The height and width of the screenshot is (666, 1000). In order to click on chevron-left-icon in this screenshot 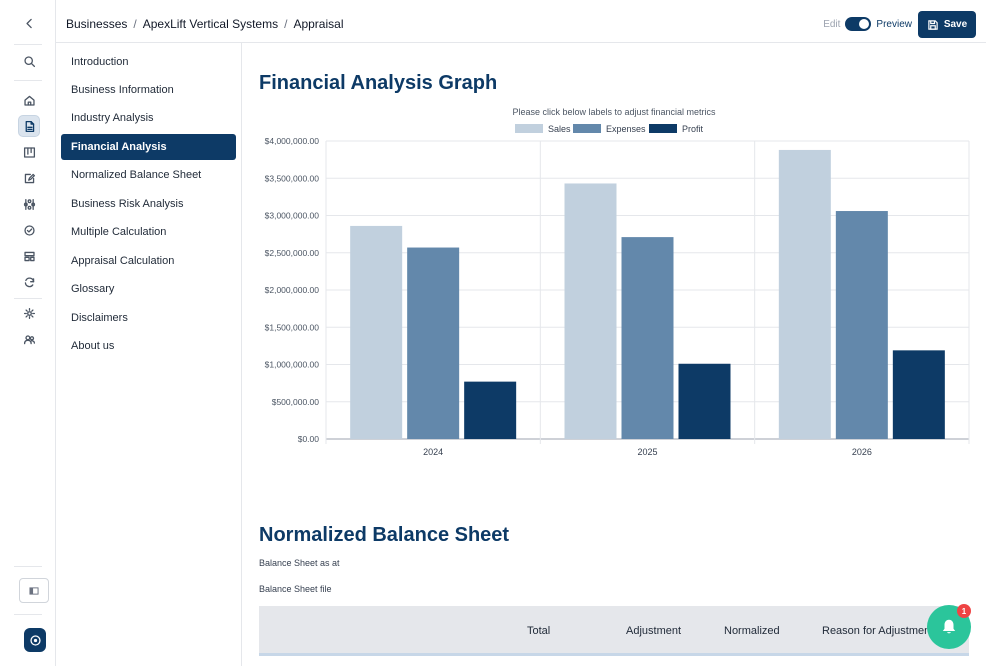, I will do `click(29, 23)`.